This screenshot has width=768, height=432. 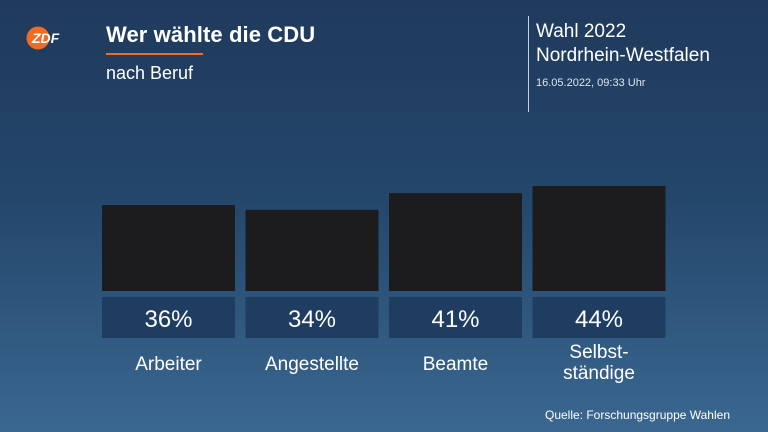 What do you see at coordinates (154, 54) in the screenshot?
I see `title-underline` at bounding box center [154, 54].